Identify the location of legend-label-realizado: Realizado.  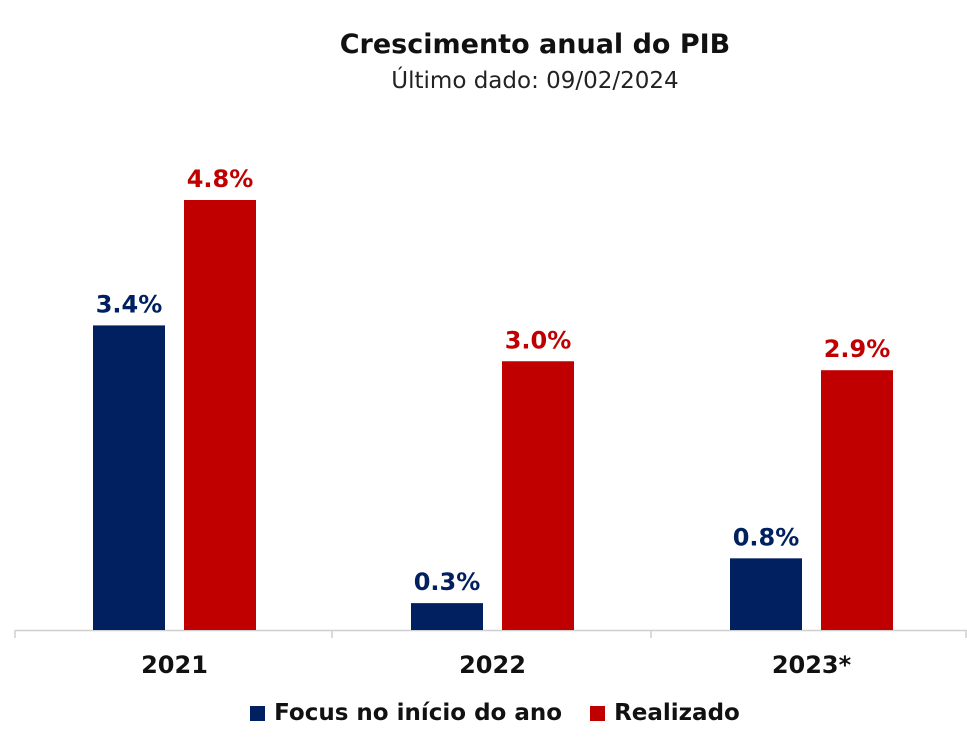
(677, 713).